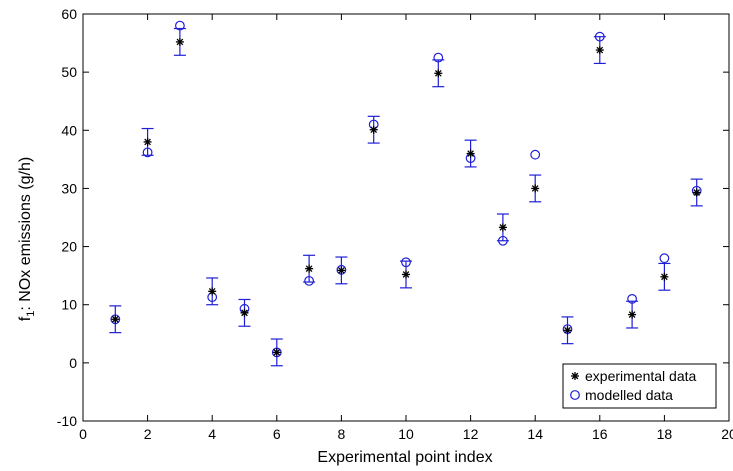 The height and width of the screenshot is (471, 733). I want to click on legend-box, so click(639, 386).